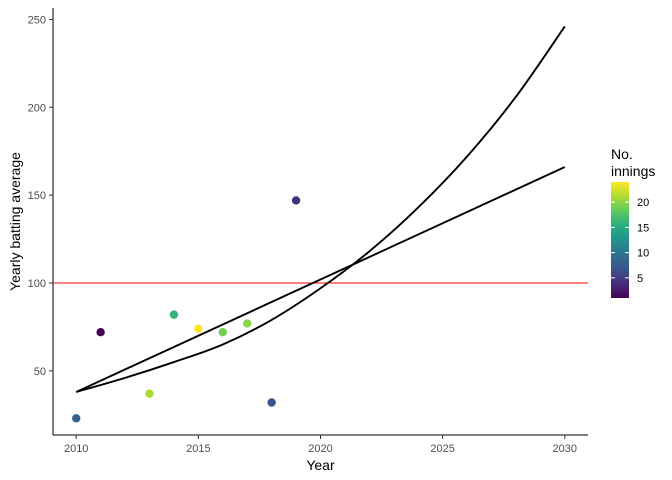  Describe the element at coordinates (643, 228) in the screenshot. I see `legend-tick-label: 15` at that location.